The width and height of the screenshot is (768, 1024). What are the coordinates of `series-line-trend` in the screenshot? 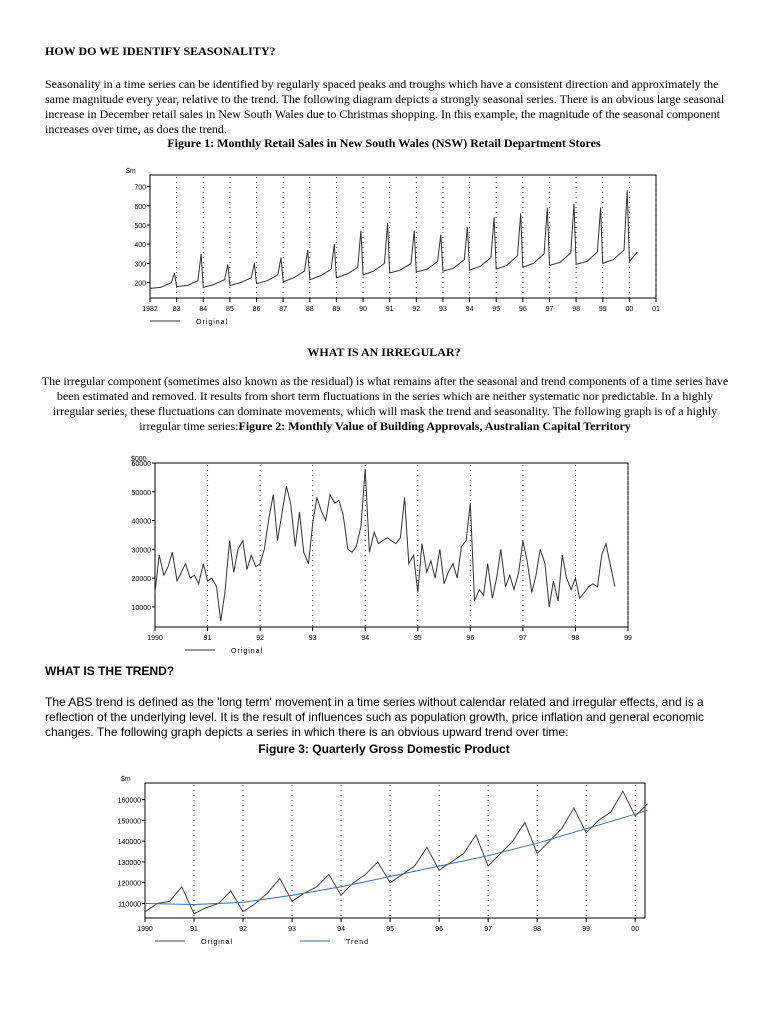 It's located at (396, 857).